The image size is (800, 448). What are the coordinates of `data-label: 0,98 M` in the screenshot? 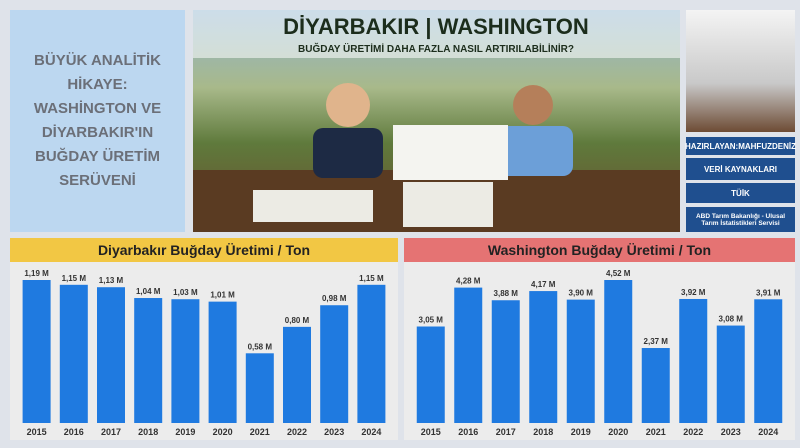 It's located at (334, 298).